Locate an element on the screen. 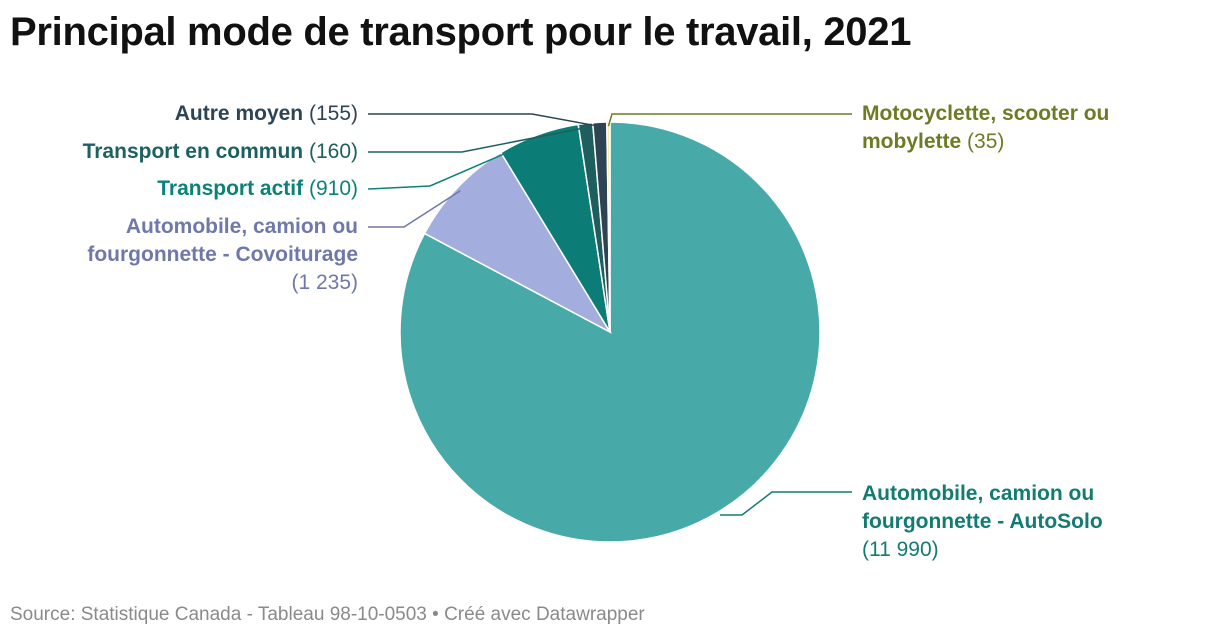  label-autre-moyen: Autre moyen (155) is located at coordinates (266, 114).